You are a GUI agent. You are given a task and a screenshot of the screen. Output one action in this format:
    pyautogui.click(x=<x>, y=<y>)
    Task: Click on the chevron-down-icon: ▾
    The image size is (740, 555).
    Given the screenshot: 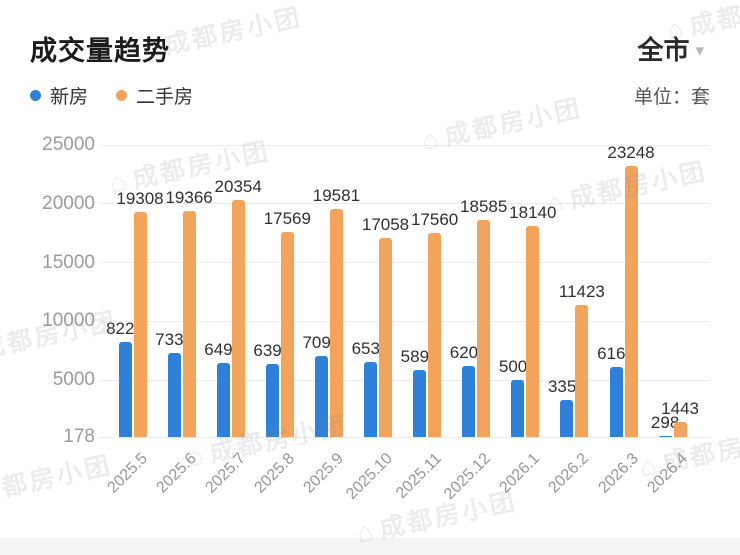 What is the action you would take?
    pyautogui.click(x=699, y=50)
    